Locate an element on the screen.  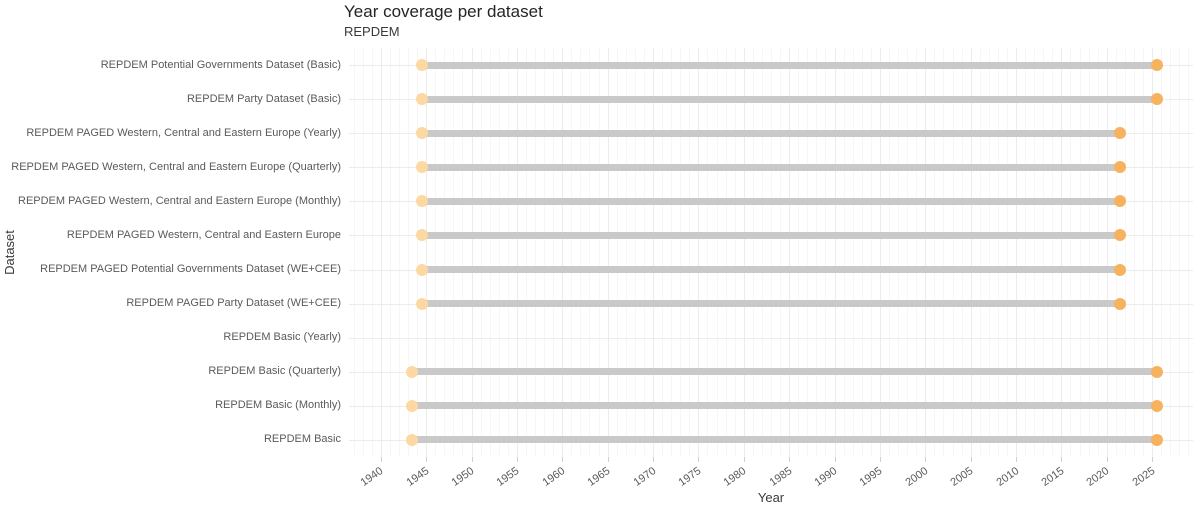
dataset-label: REPDEM Basic (Yearly) is located at coordinates (282, 337).